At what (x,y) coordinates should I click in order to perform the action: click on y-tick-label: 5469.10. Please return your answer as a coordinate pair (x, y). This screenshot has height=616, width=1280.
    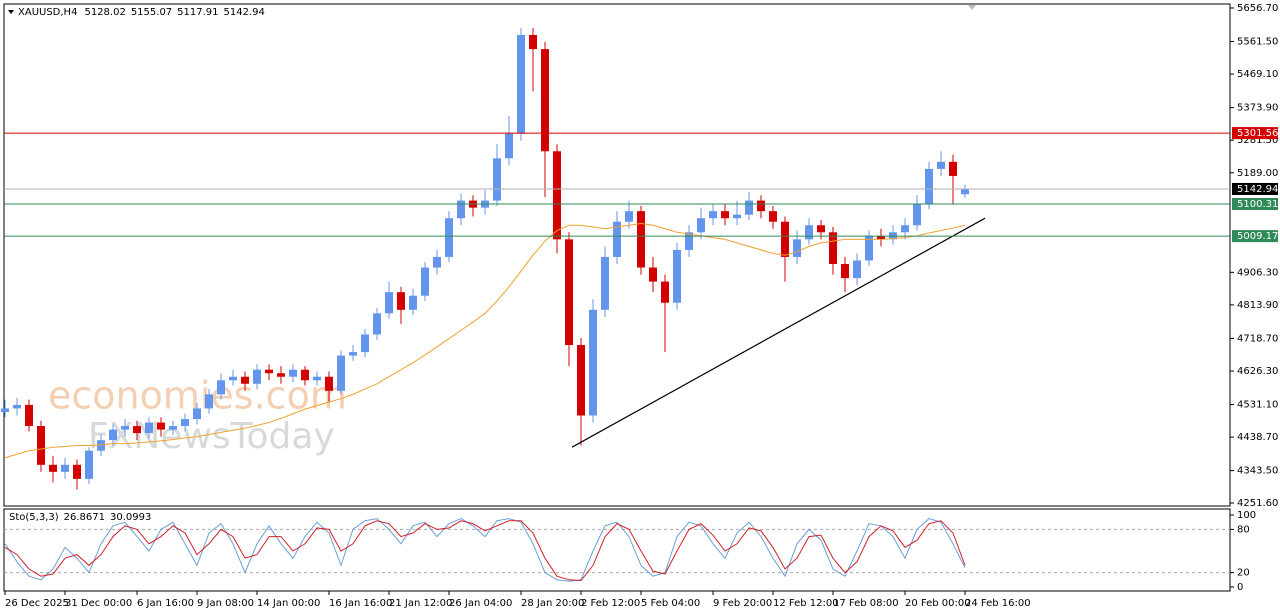
    Looking at the image, I should click on (1257, 74).